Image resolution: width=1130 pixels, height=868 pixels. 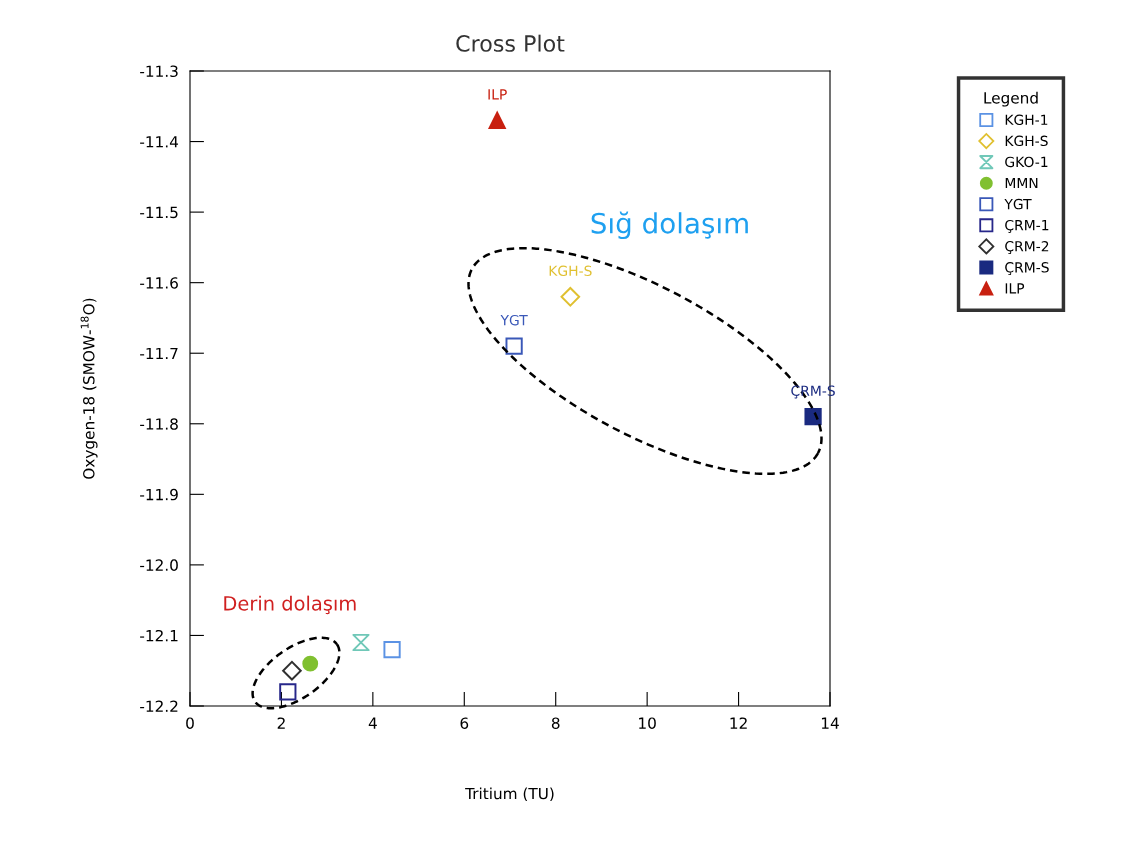 I want to click on legend-label: ÇRM-S, so click(x=1027, y=269).